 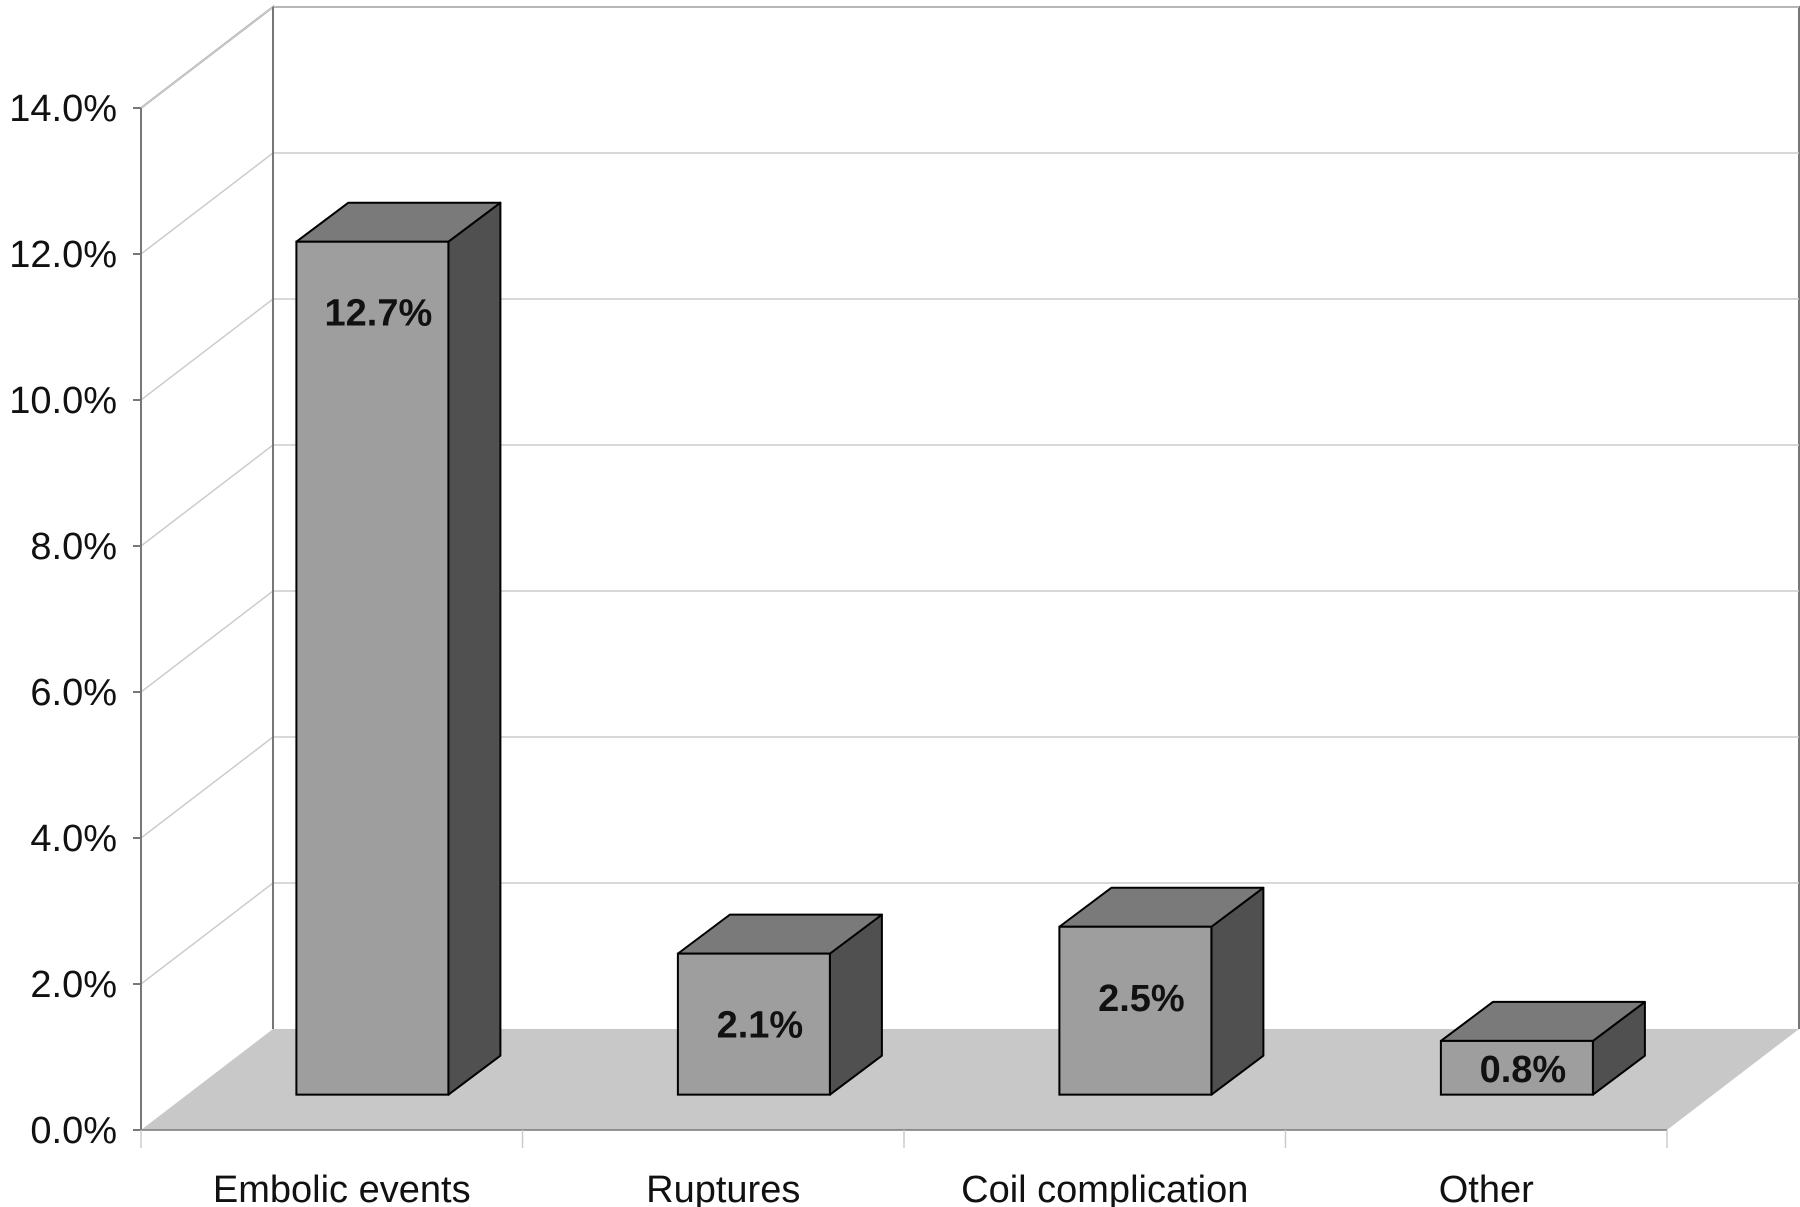 I want to click on chart-floor, so click(x=970, y=1079).